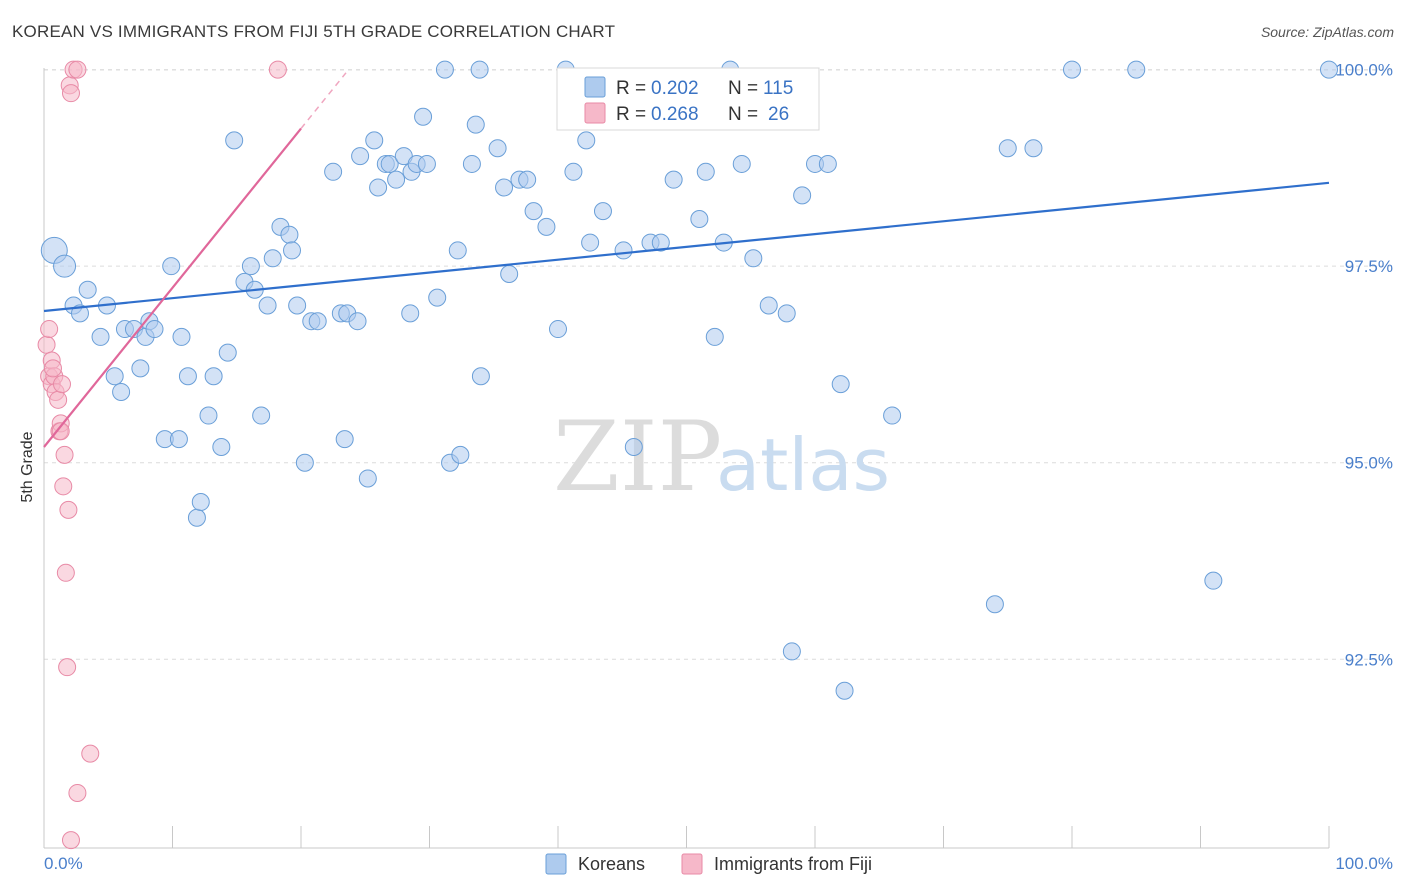 The height and width of the screenshot is (892, 1406). I want to click on source-label: Source: ZipAtlas.com, so click(1327, 32).